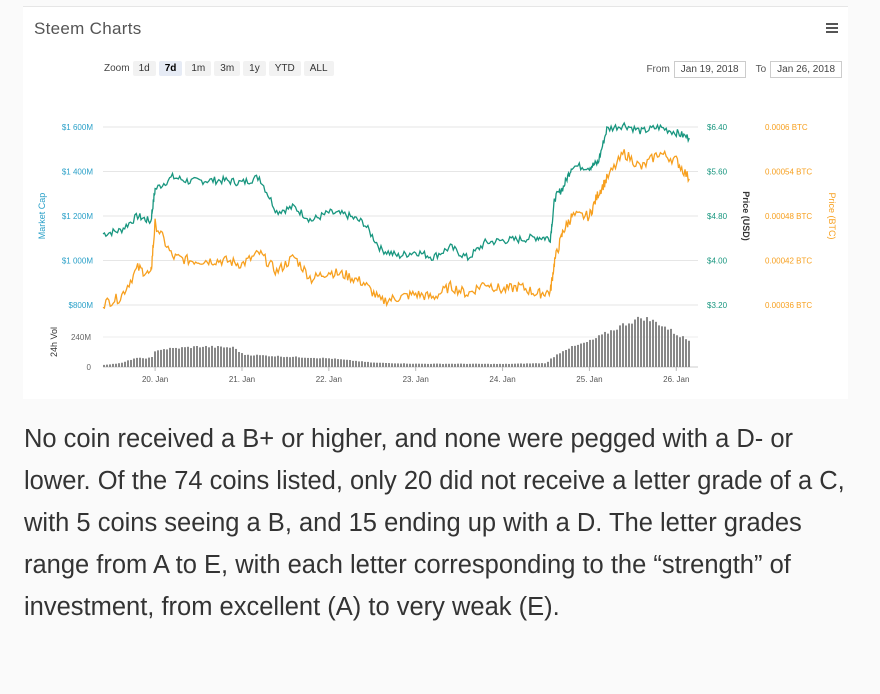 The height and width of the screenshot is (694, 880). What do you see at coordinates (198, 68) in the screenshot?
I see `zoom-1m-button: 1m` at bounding box center [198, 68].